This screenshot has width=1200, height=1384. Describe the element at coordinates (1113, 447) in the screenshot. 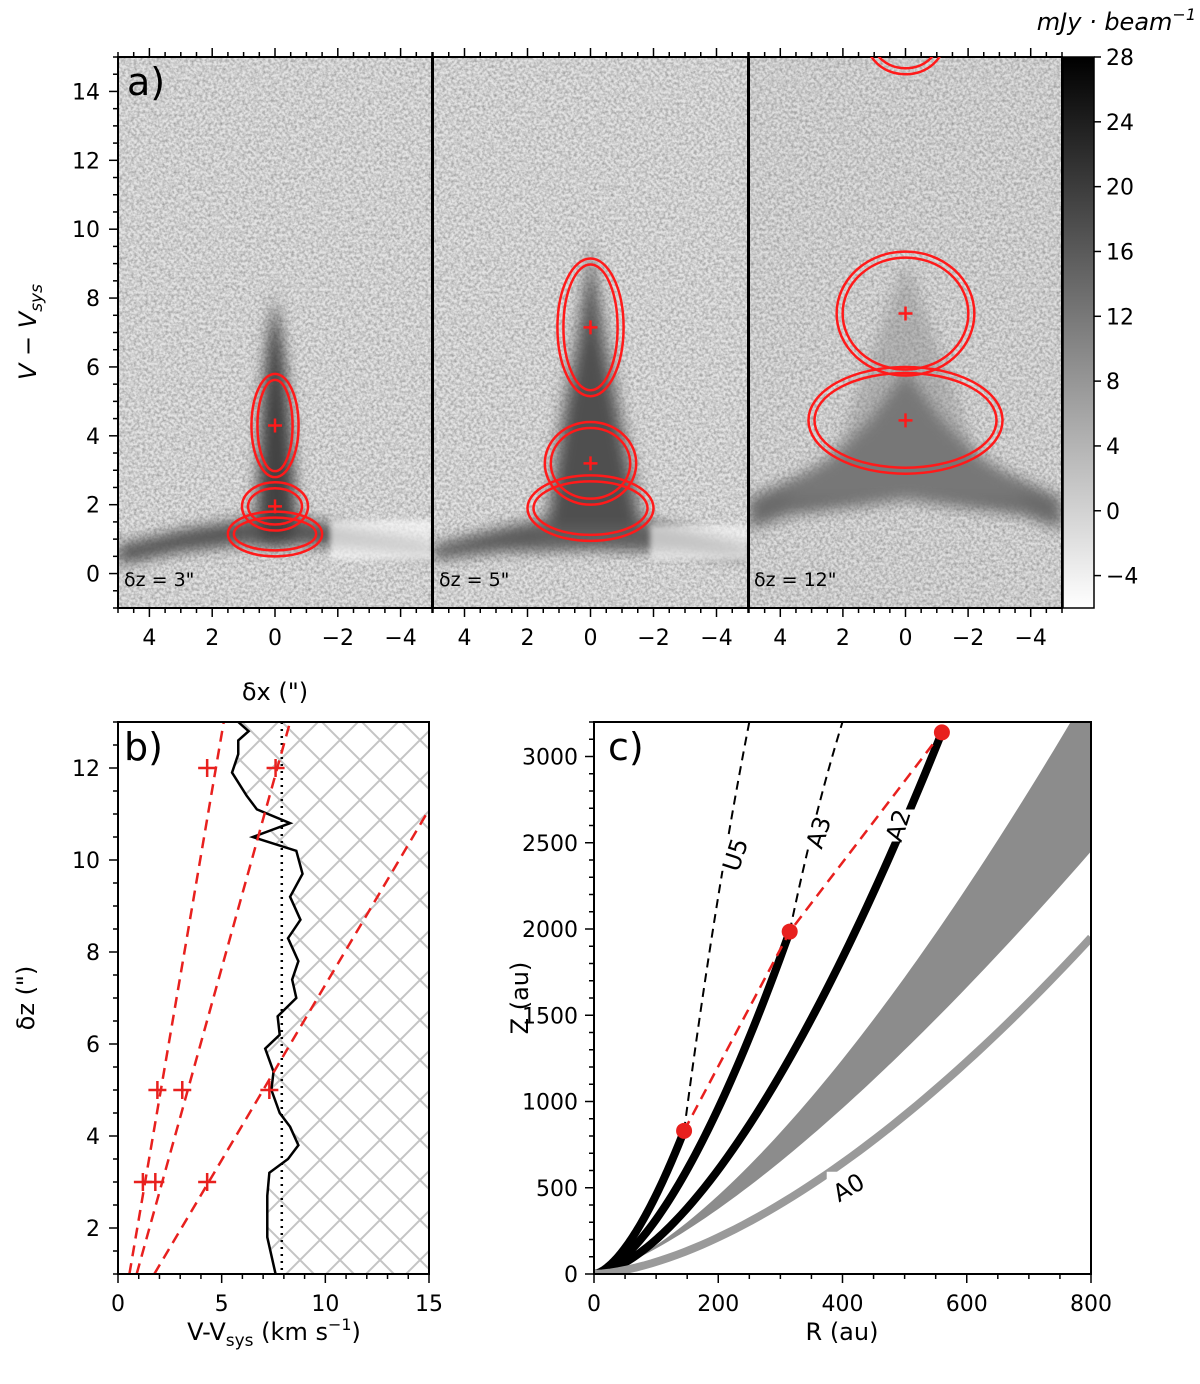

I see `colorbar-tick-label: 4` at that location.